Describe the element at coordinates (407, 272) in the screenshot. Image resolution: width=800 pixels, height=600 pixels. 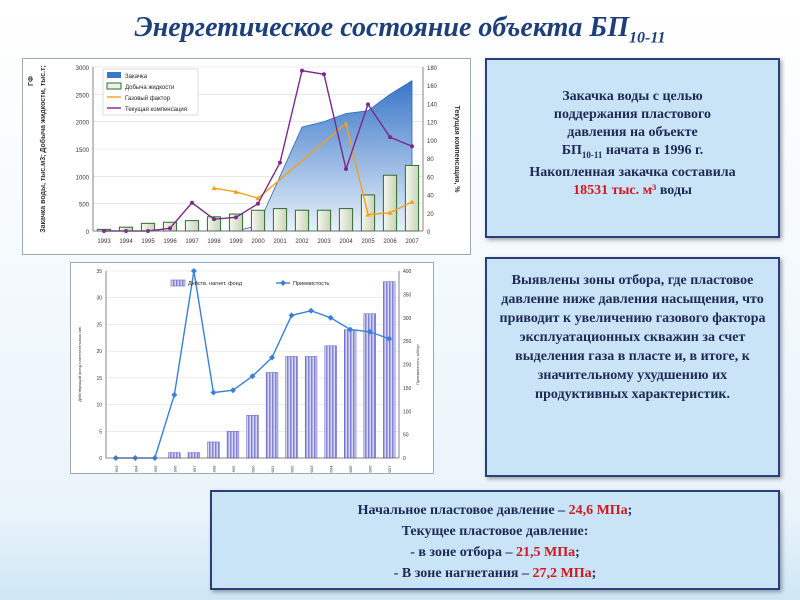
I see `y-right-tick-label: 400` at that location.